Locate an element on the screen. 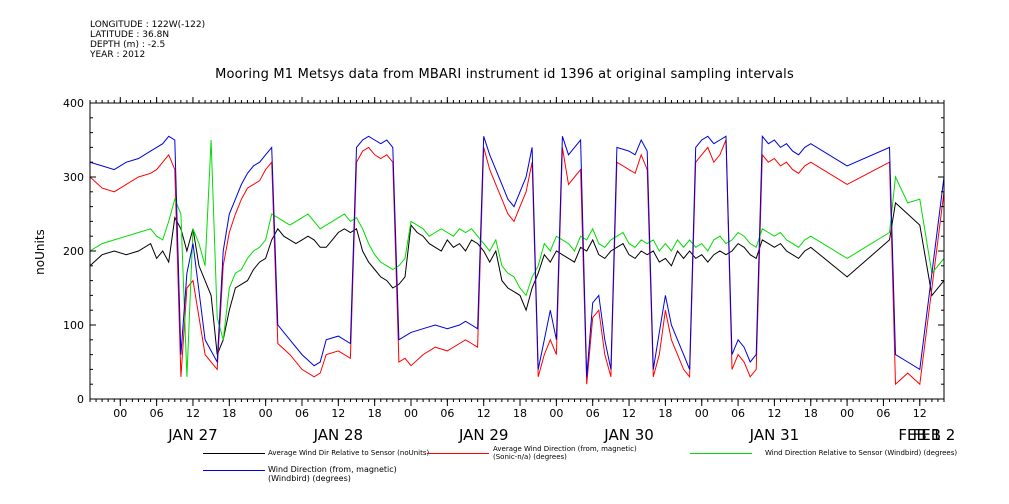 Image resolution: width=1009 pixels, height=504 pixels. y-tick-label: 100 is located at coordinates (73, 325).